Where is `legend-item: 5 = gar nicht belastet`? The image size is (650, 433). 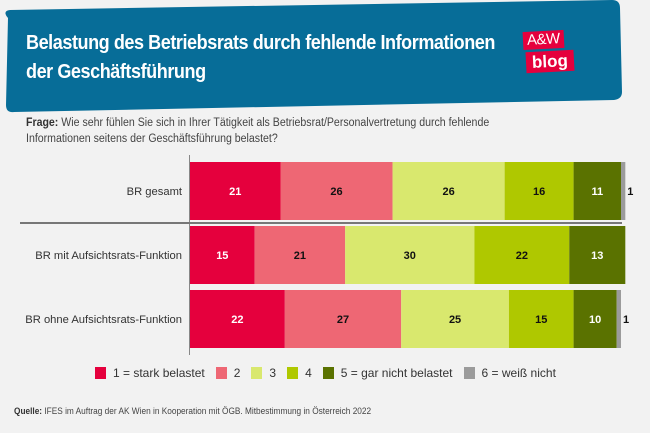
legend-item: 5 = gar nicht belastet is located at coordinates (387, 373).